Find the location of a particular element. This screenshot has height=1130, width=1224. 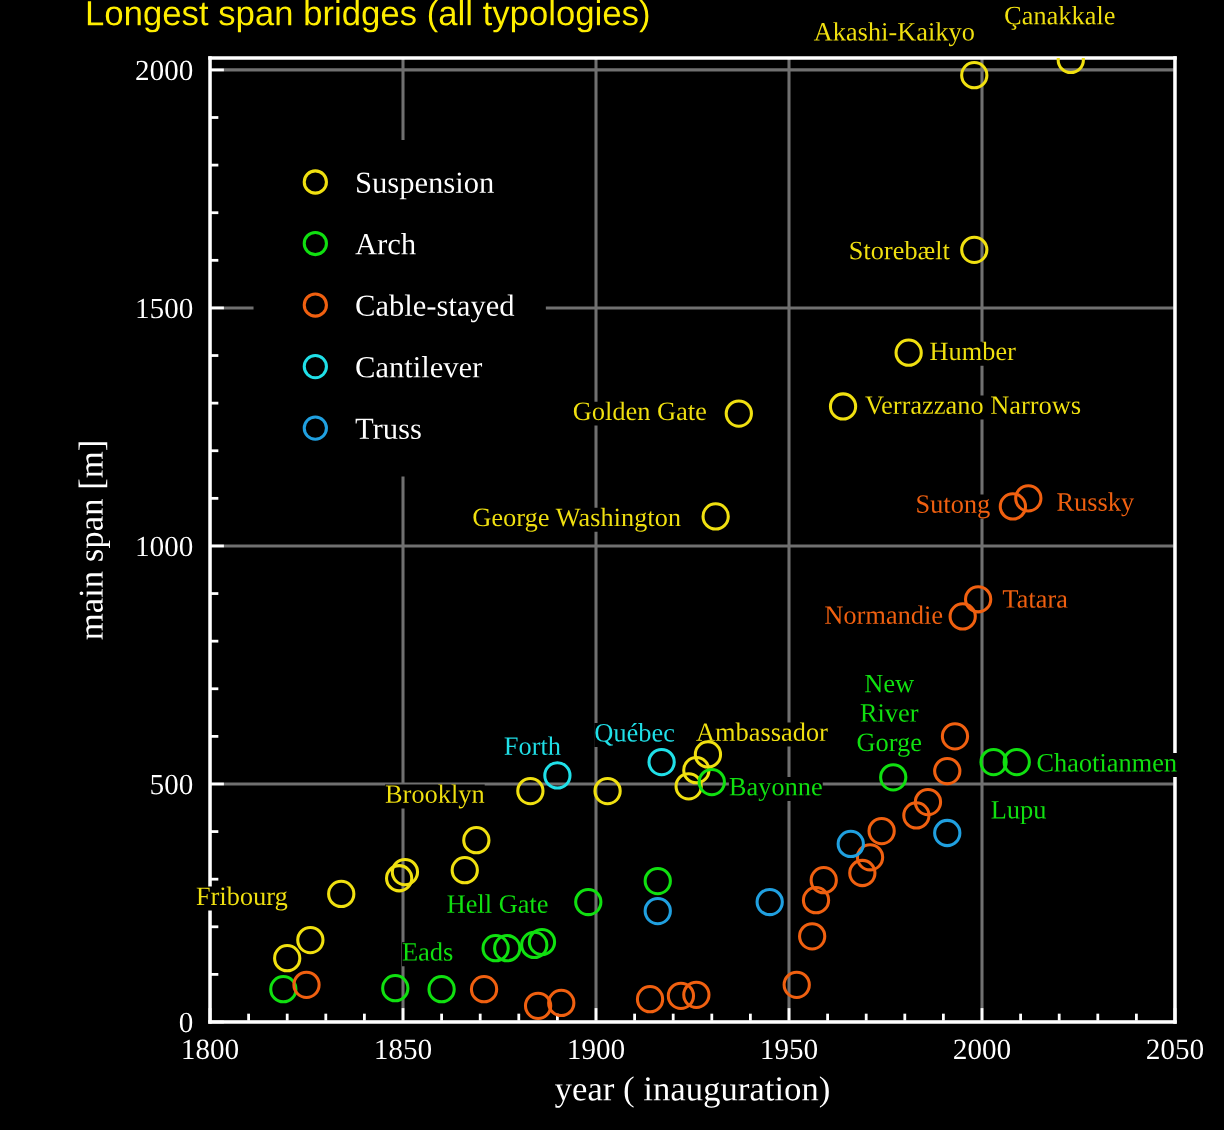

y-tick-label: 1500 is located at coordinates (165, 308).